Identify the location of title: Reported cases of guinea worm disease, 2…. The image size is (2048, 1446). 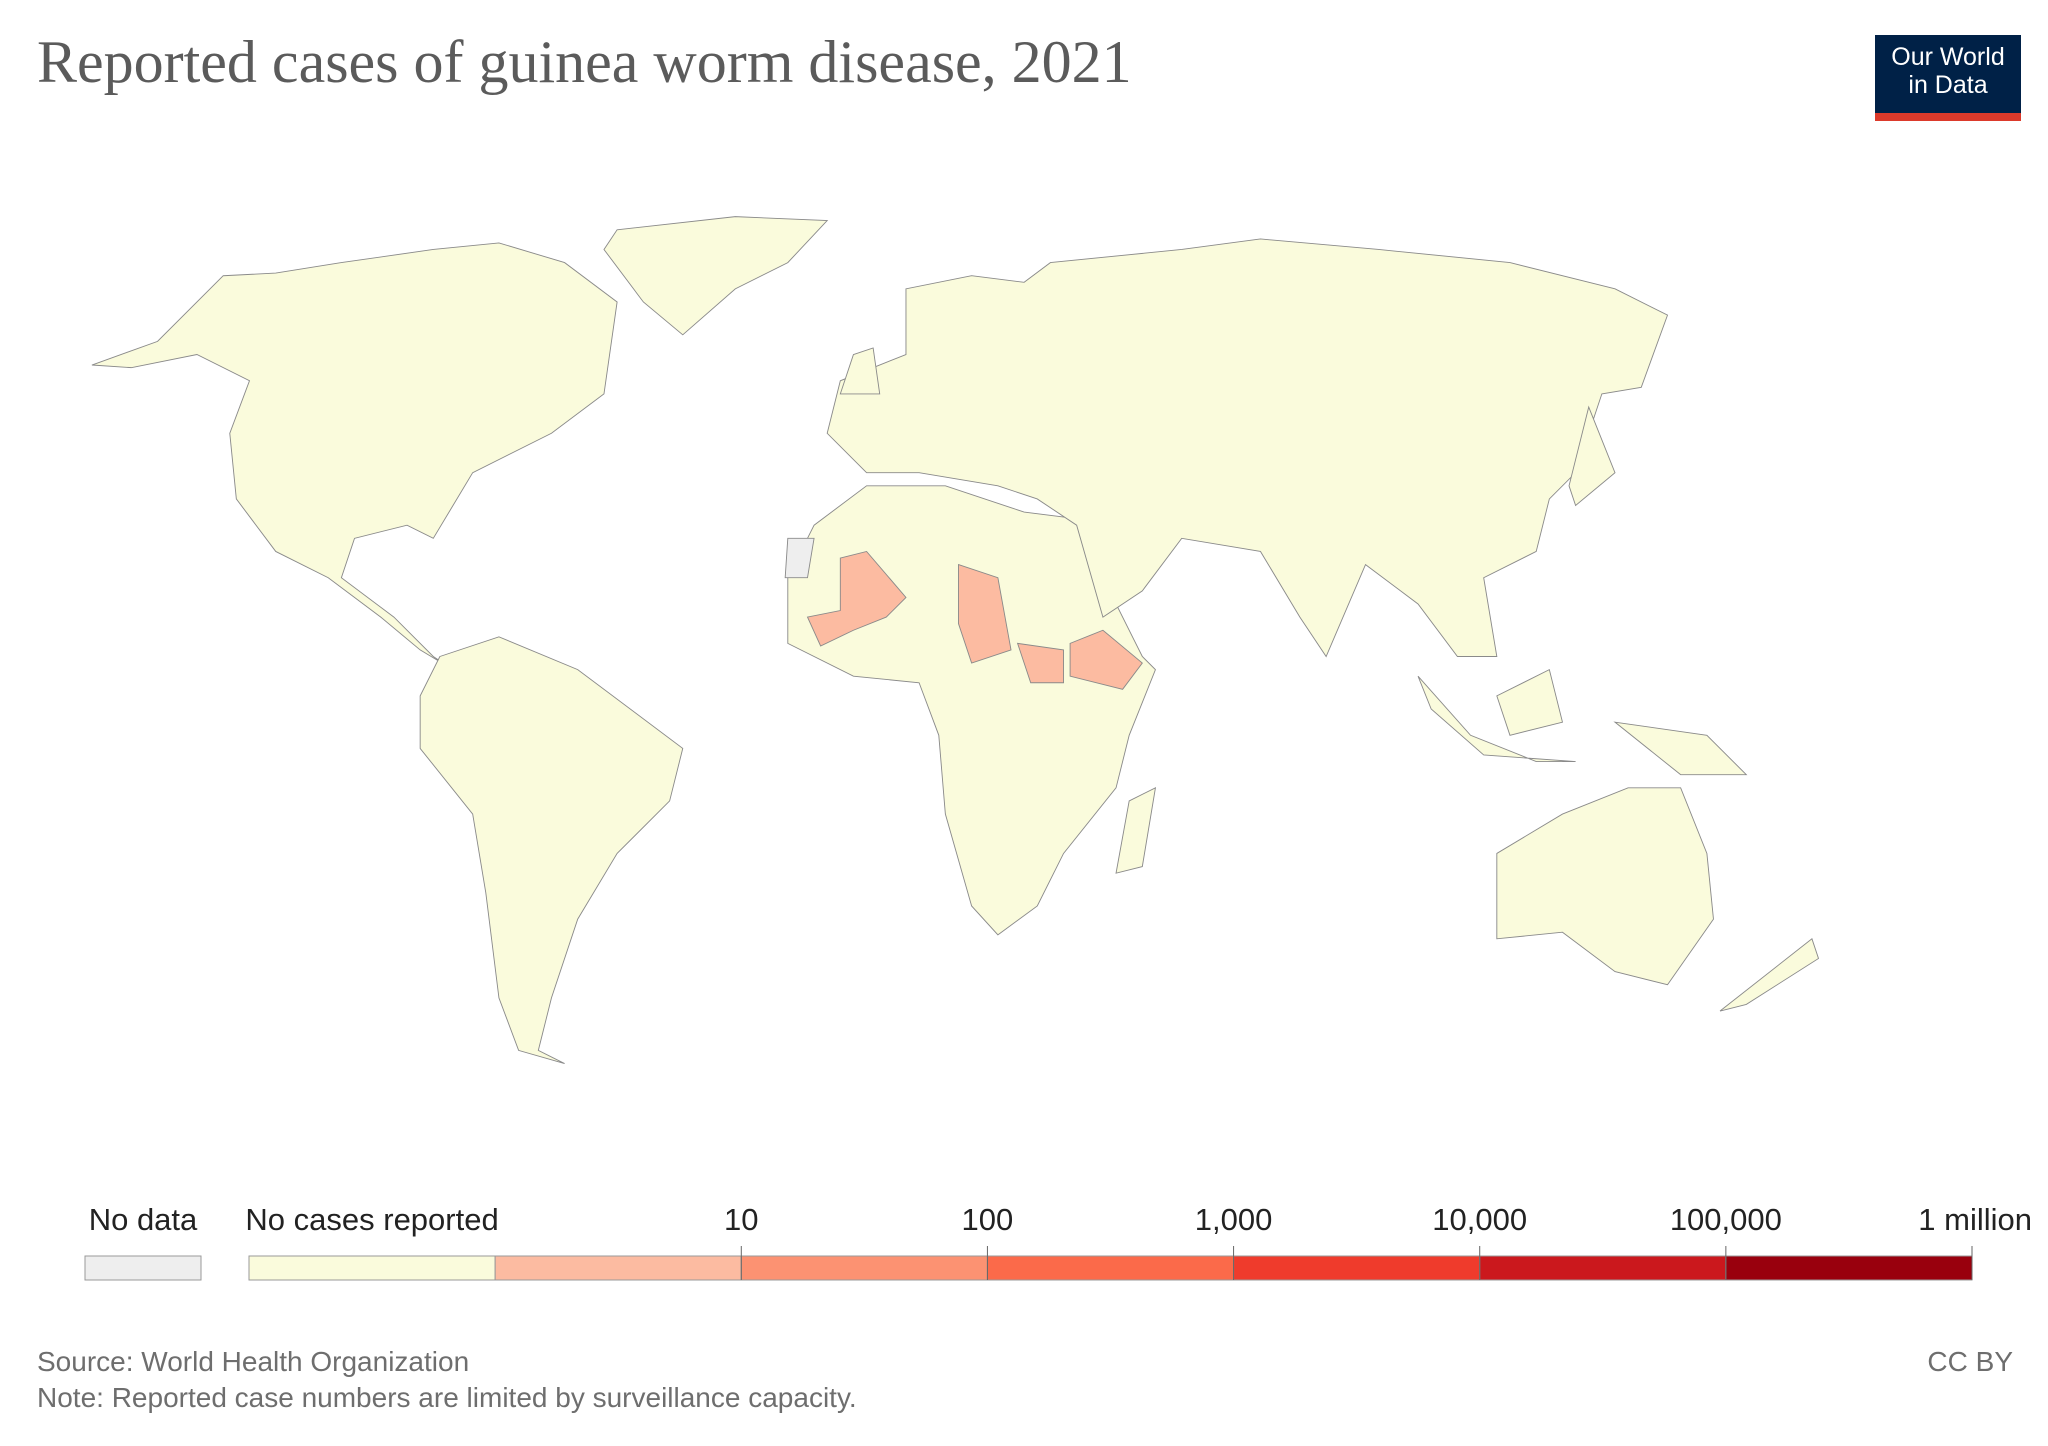
(584, 62).